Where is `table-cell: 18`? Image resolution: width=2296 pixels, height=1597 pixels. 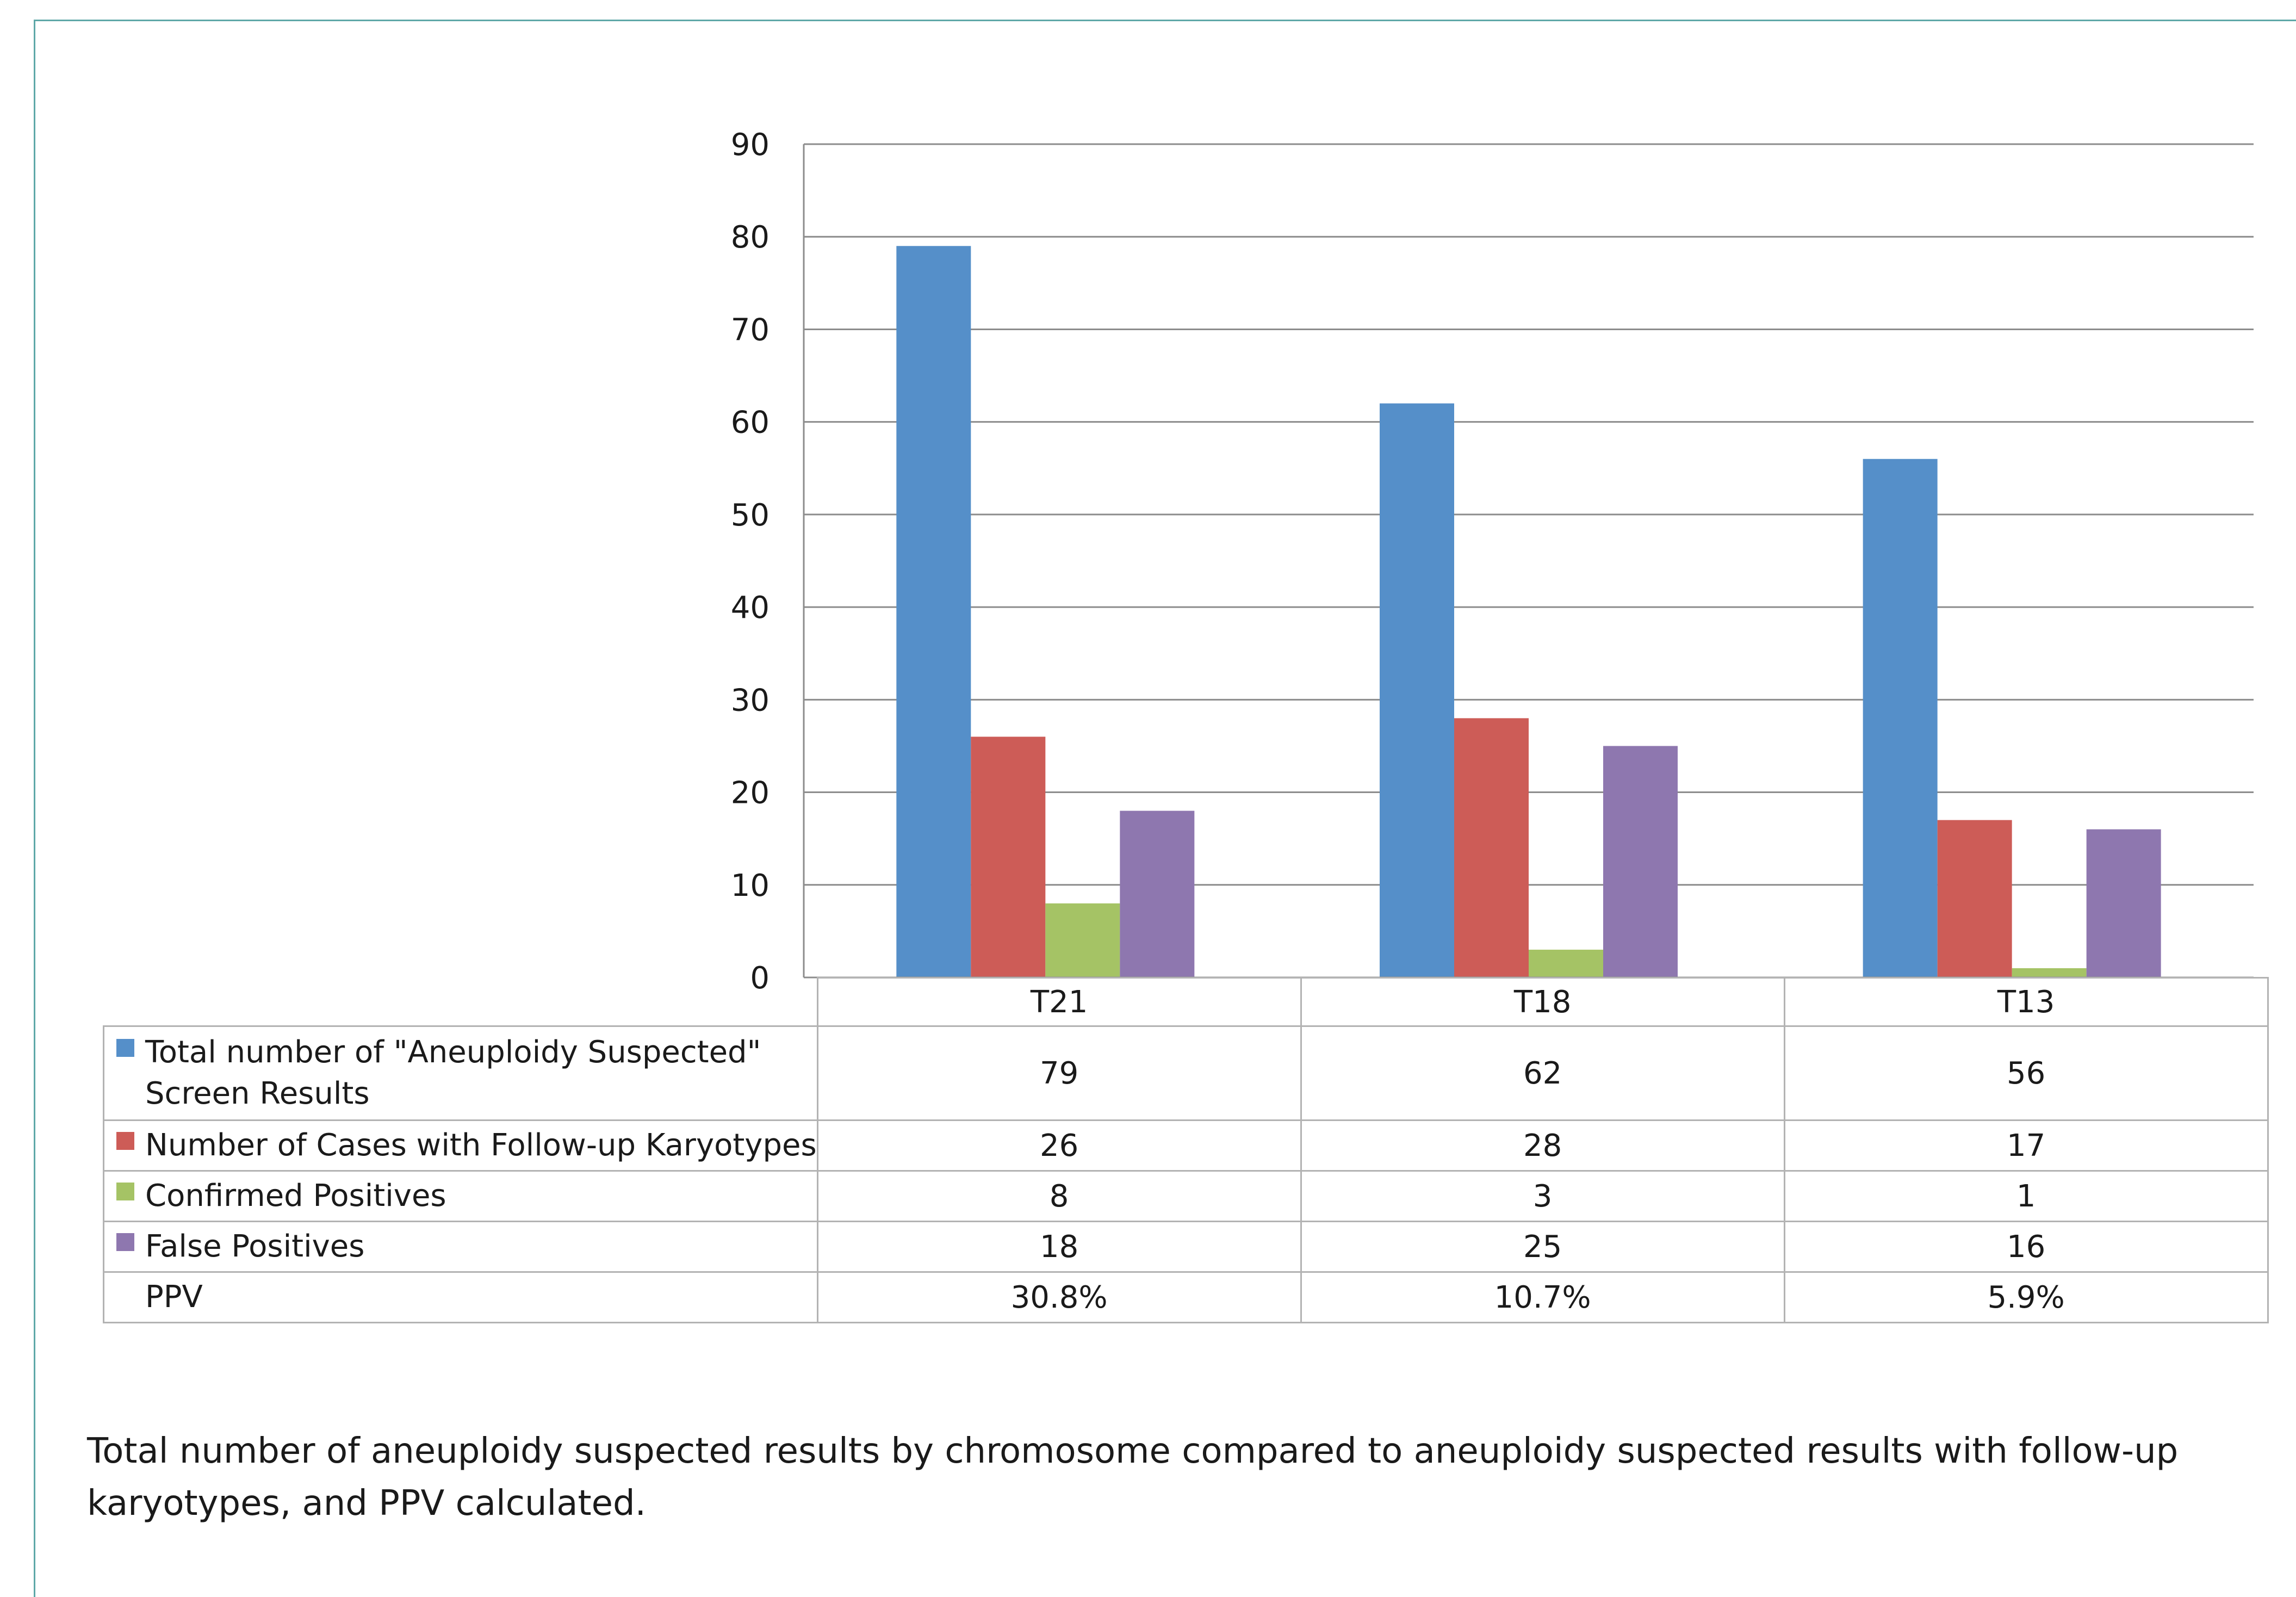
table-cell: 18 is located at coordinates (1059, 1247).